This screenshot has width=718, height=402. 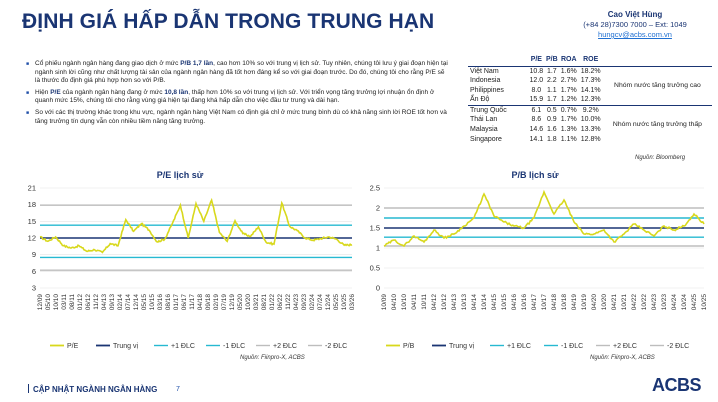 I want to click on y-tick-label: 1.5, so click(x=375, y=228).